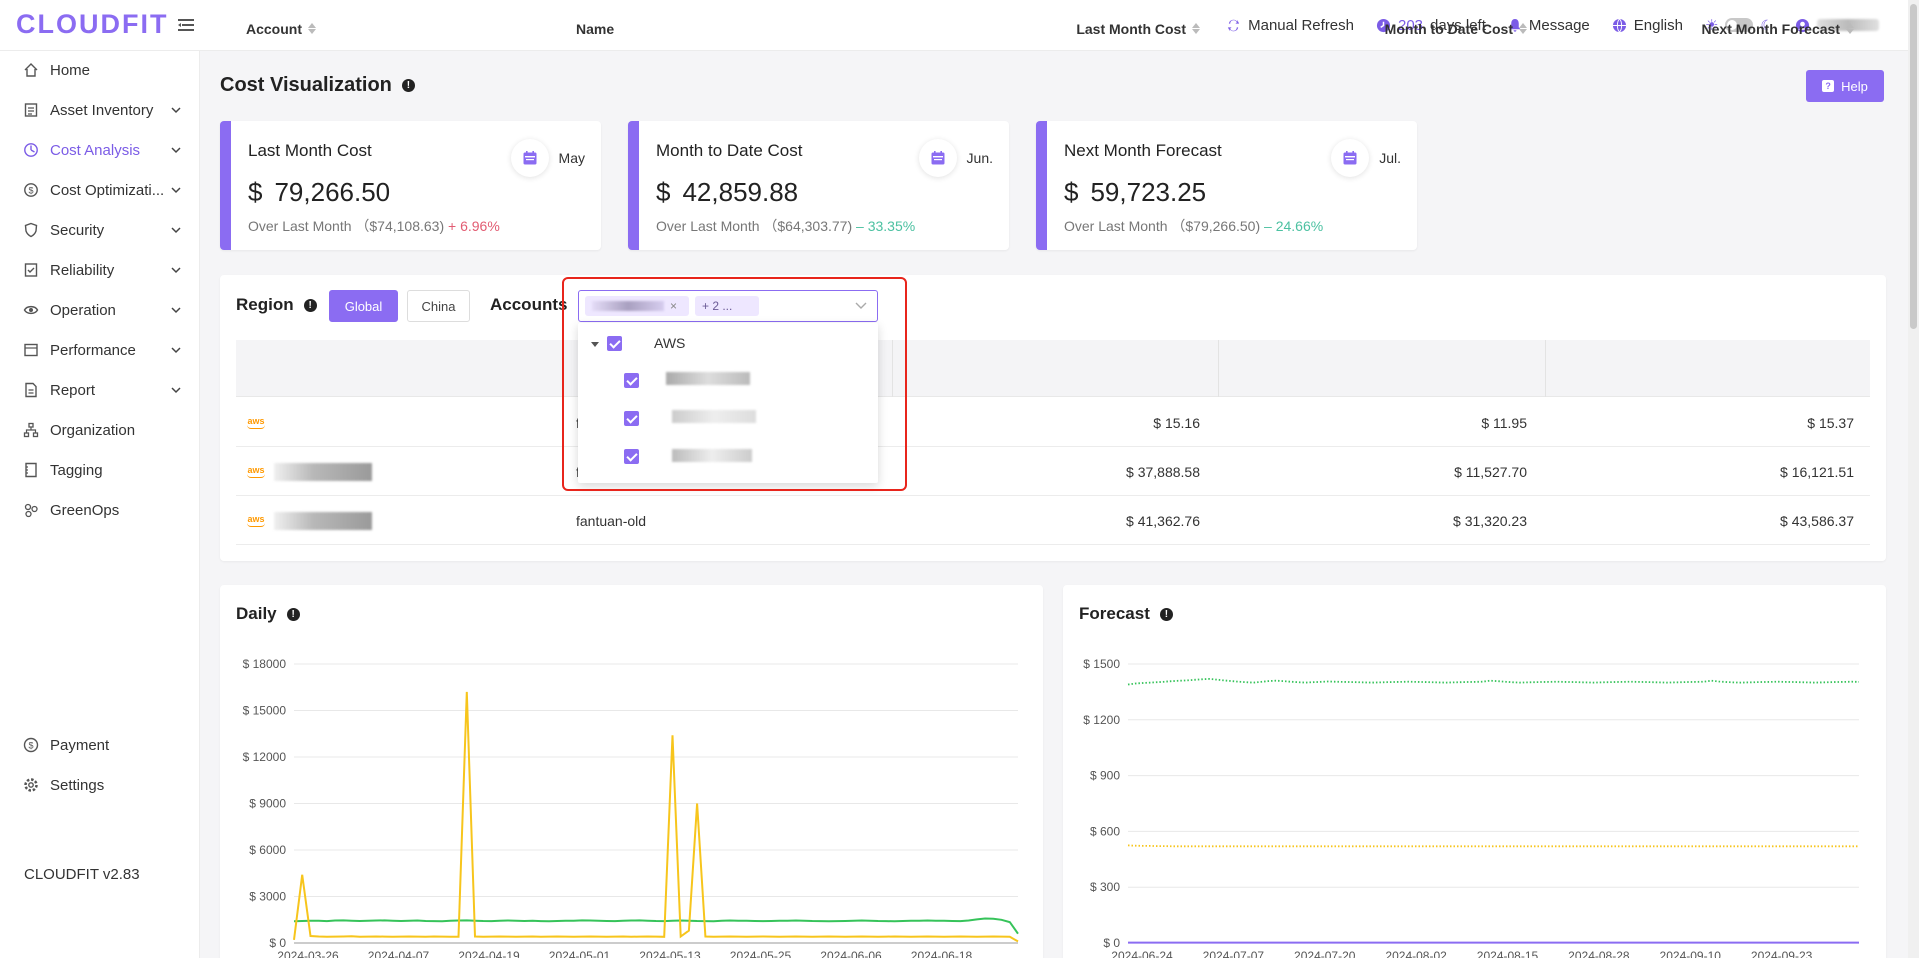  What do you see at coordinates (1828, 86) in the screenshot?
I see `question-icon: ?` at bounding box center [1828, 86].